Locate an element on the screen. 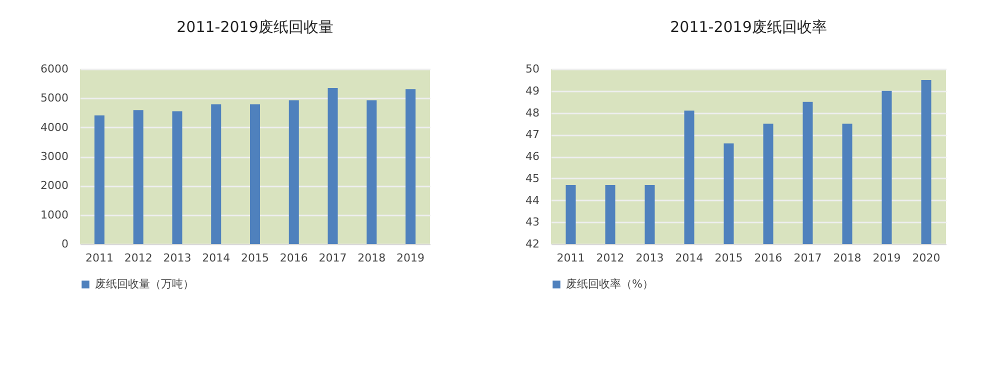  y-tick-label: 47 is located at coordinates (533, 135).